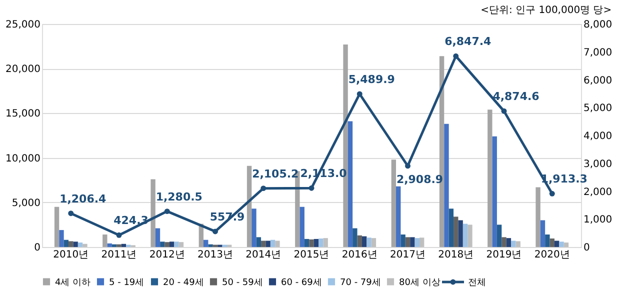 This screenshot has width=617, height=292. I want to click on y-tick-label: 0, so click(37, 248).